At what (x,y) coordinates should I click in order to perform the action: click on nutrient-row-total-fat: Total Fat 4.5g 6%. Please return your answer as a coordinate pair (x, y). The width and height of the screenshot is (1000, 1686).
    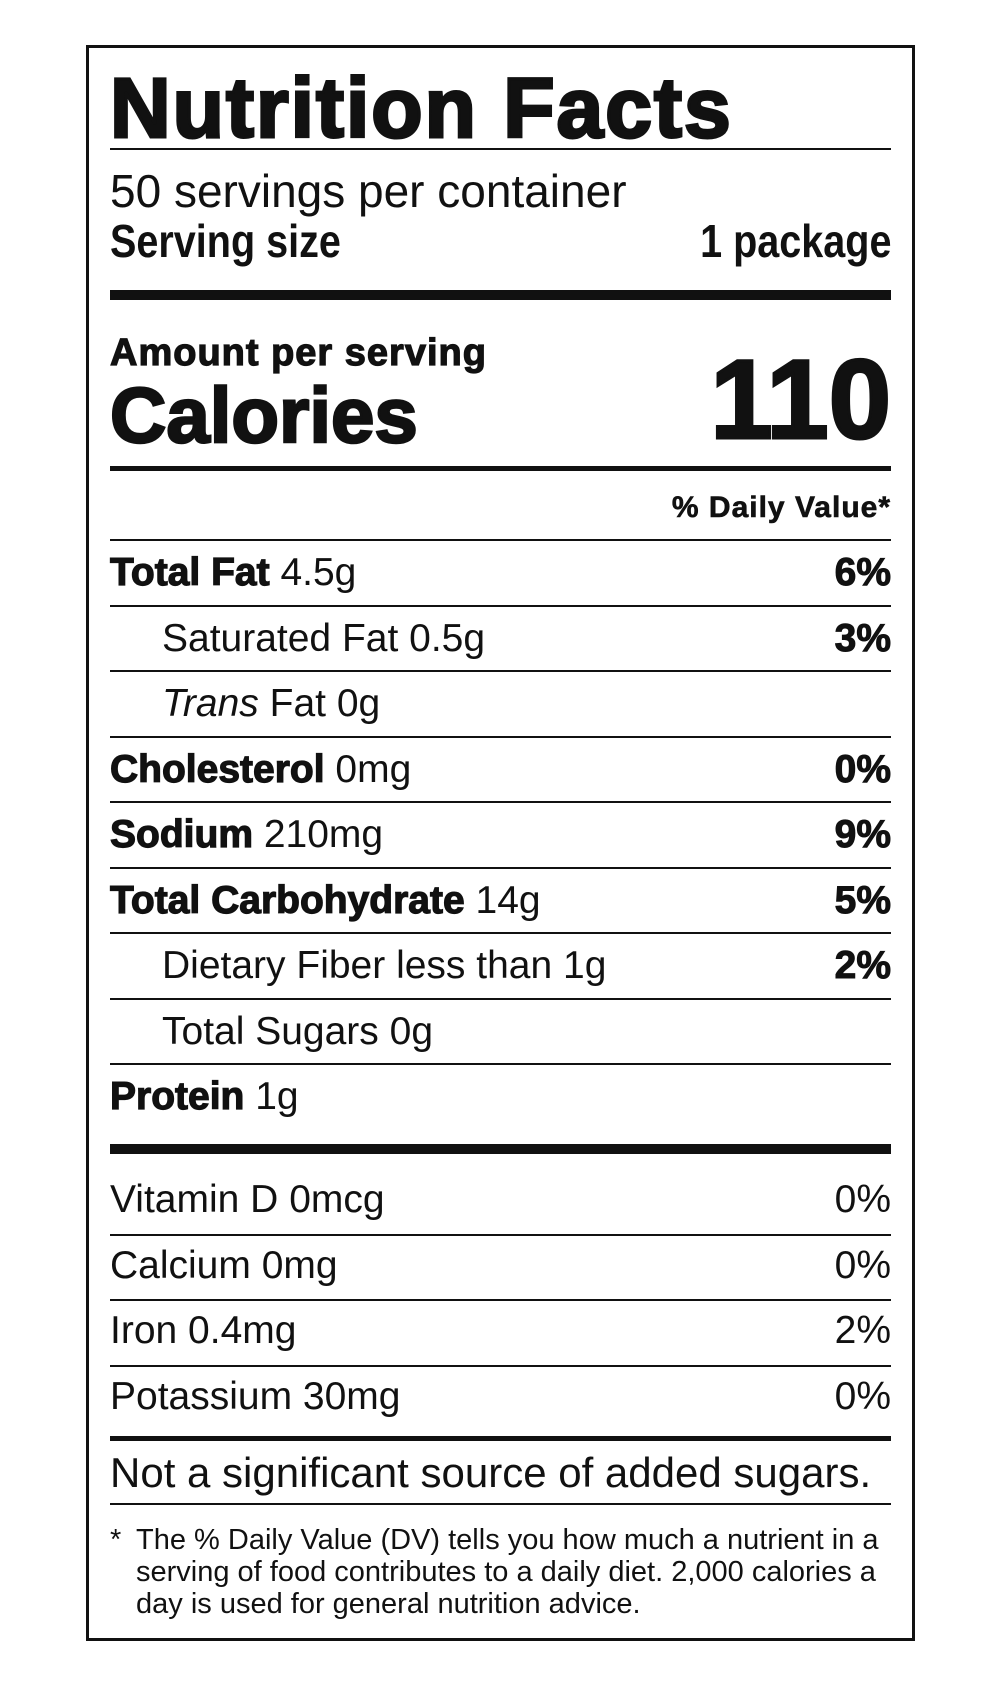
    Looking at the image, I should click on (500, 573).